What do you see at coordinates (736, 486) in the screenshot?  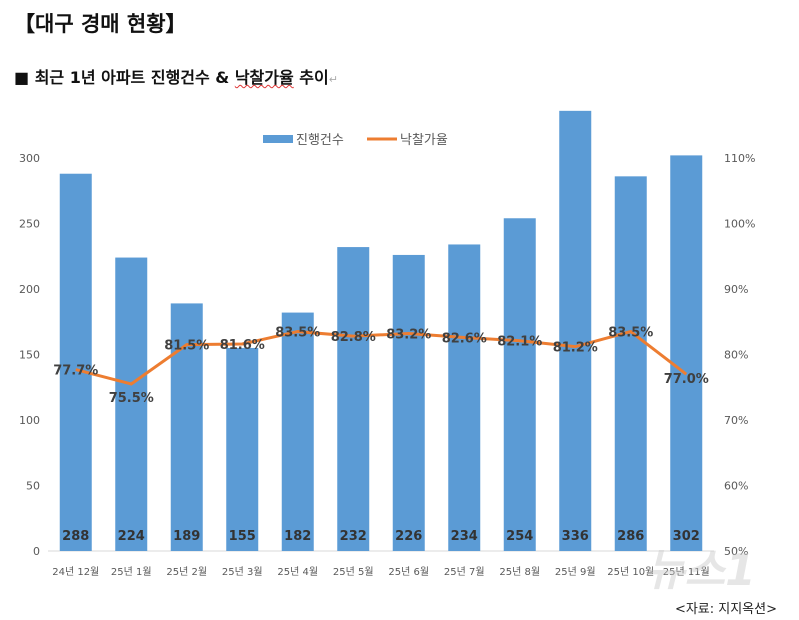 I see `right-tick-label: 60%` at bounding box center [736, 486].